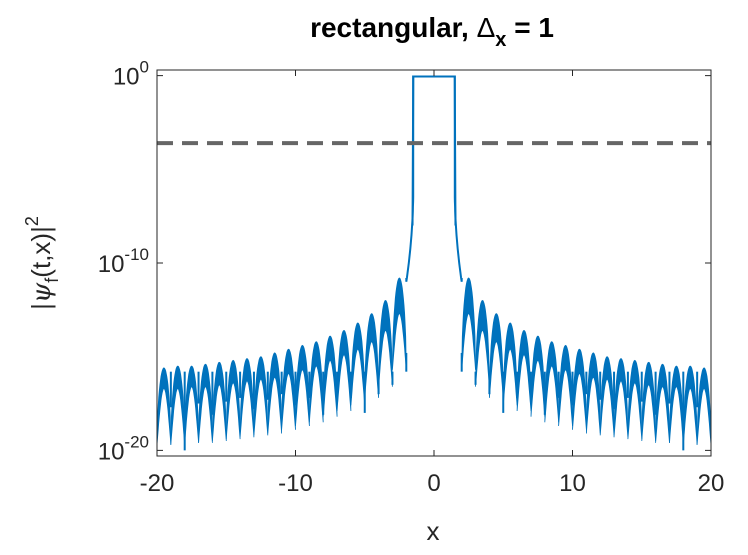 This screenshot has height=555, width=748. Describe the element at coordinates (123, 448) in the screenshot. I see `y-tick-label: 10-20` at that location.